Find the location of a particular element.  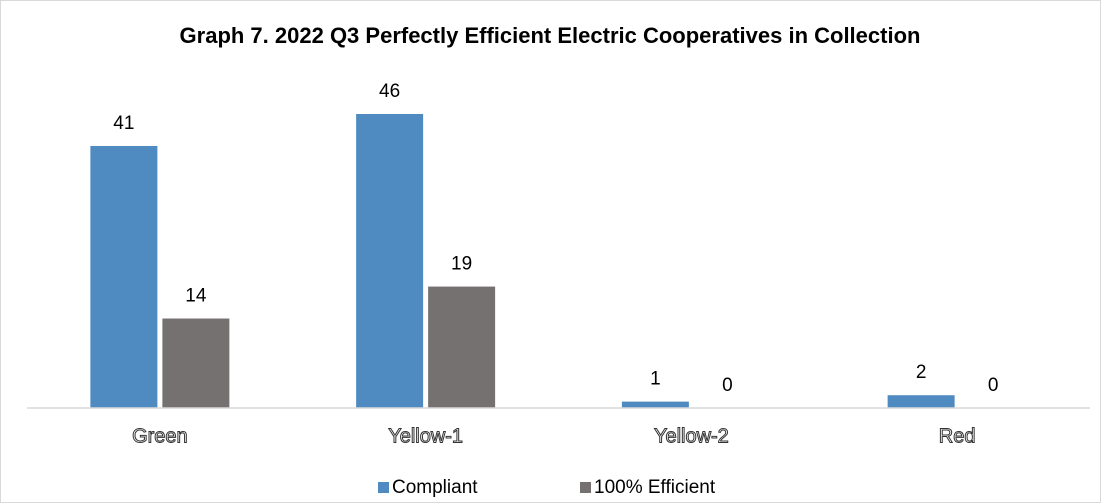

data-label: 41 is located at coordinates (123, 123).